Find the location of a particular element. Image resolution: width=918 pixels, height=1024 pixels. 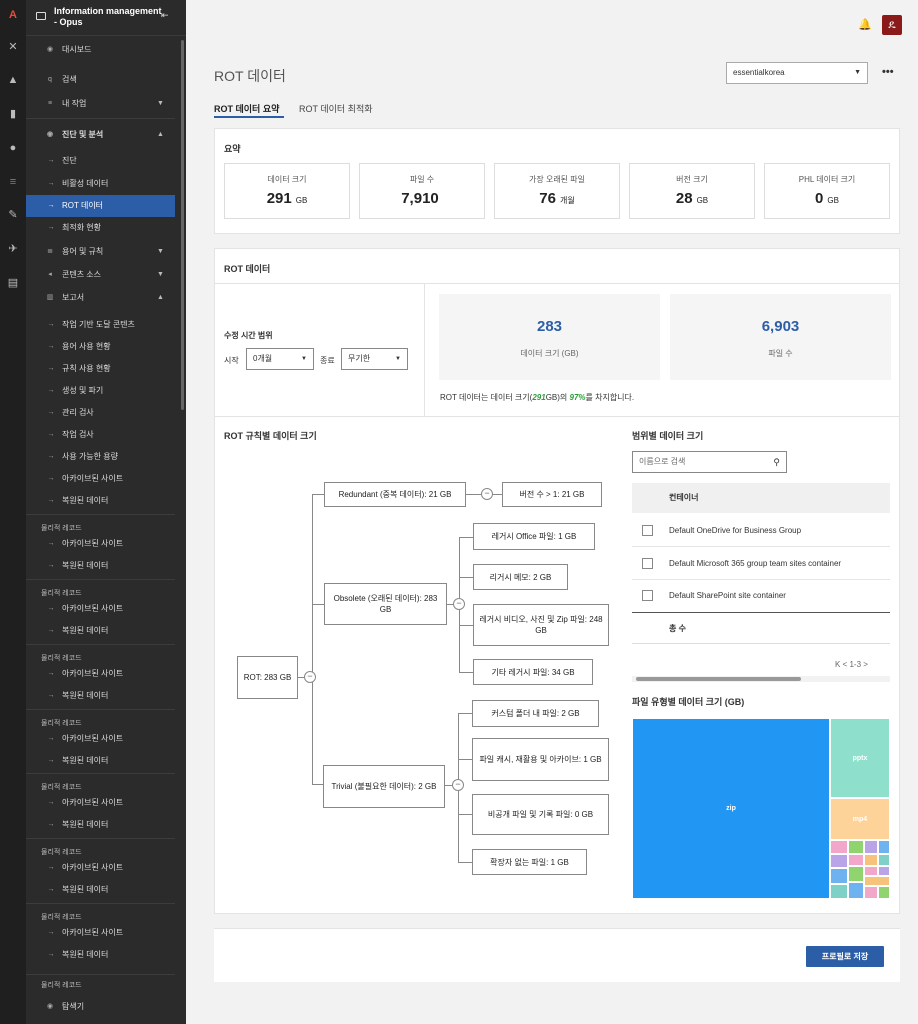

tree-node-trivial: Trivial (불필요한 데이터): 2 GB is located at coordinates (384, 786).